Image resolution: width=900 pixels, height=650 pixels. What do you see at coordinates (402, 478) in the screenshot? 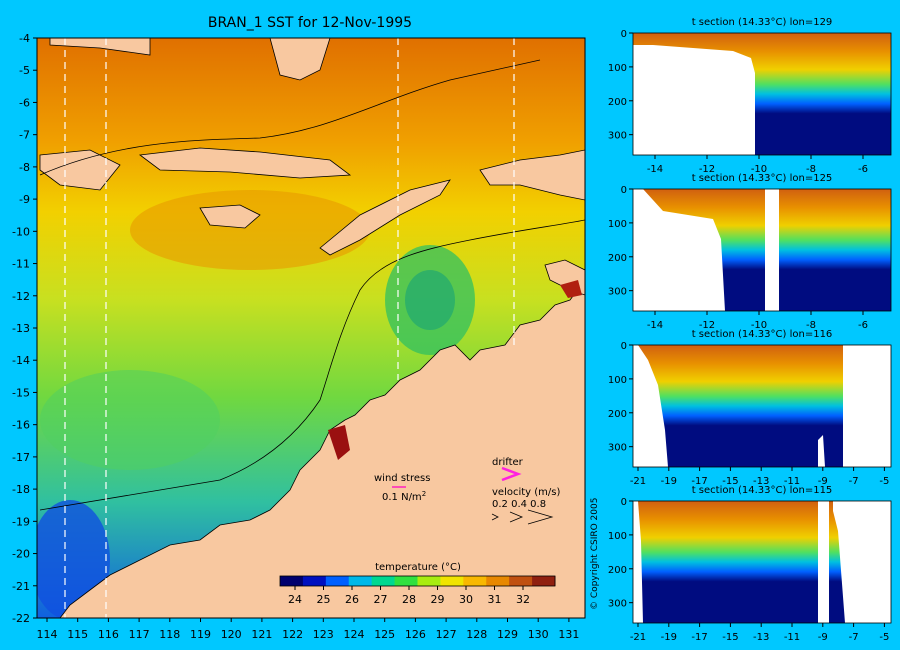
I see `wind-stress-label: wind stress` at bounding box center [402, 478].